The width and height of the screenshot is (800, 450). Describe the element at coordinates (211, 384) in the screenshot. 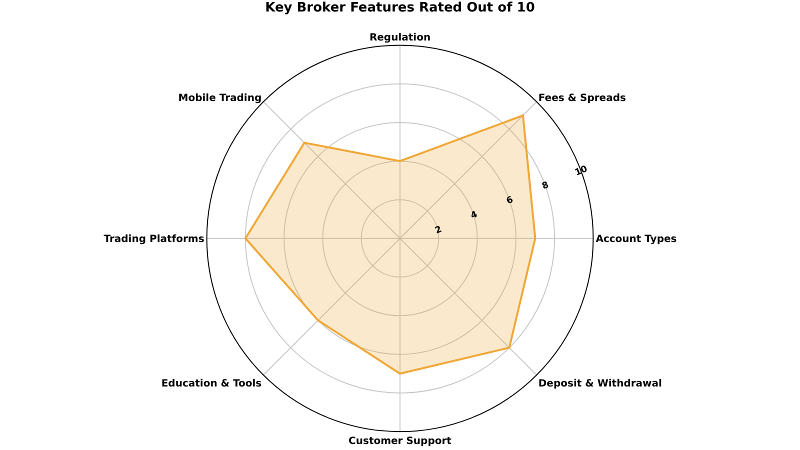

I see `spoke-label: Education & Tools` at that location.